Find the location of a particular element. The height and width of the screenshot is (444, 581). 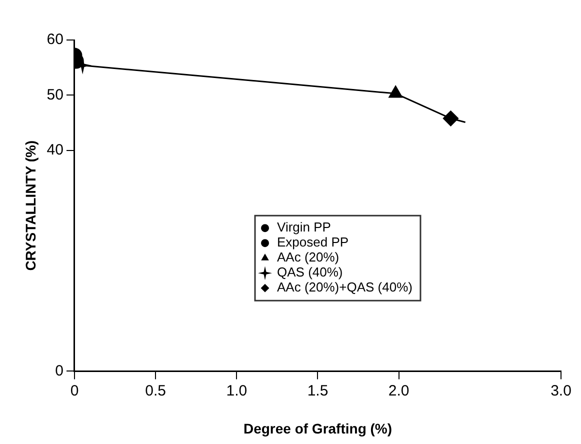

y-tick-label: 0 is located at coordinates (59, 371).